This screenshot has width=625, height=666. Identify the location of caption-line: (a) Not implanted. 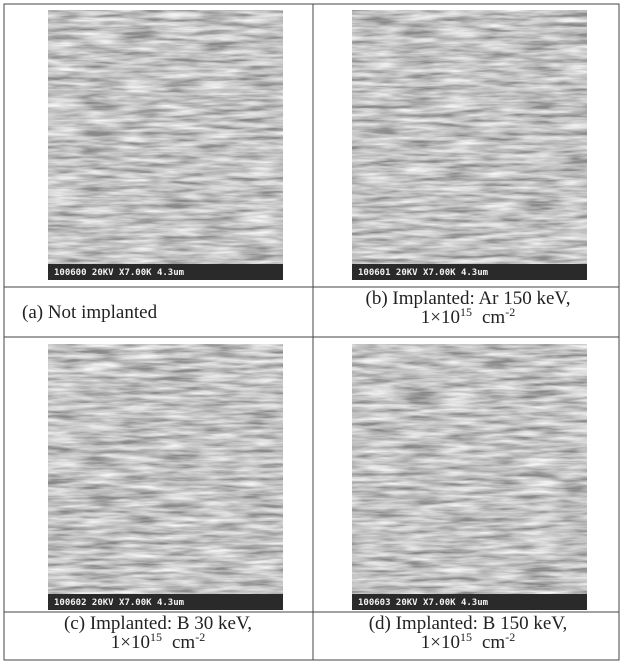
(90, 312).